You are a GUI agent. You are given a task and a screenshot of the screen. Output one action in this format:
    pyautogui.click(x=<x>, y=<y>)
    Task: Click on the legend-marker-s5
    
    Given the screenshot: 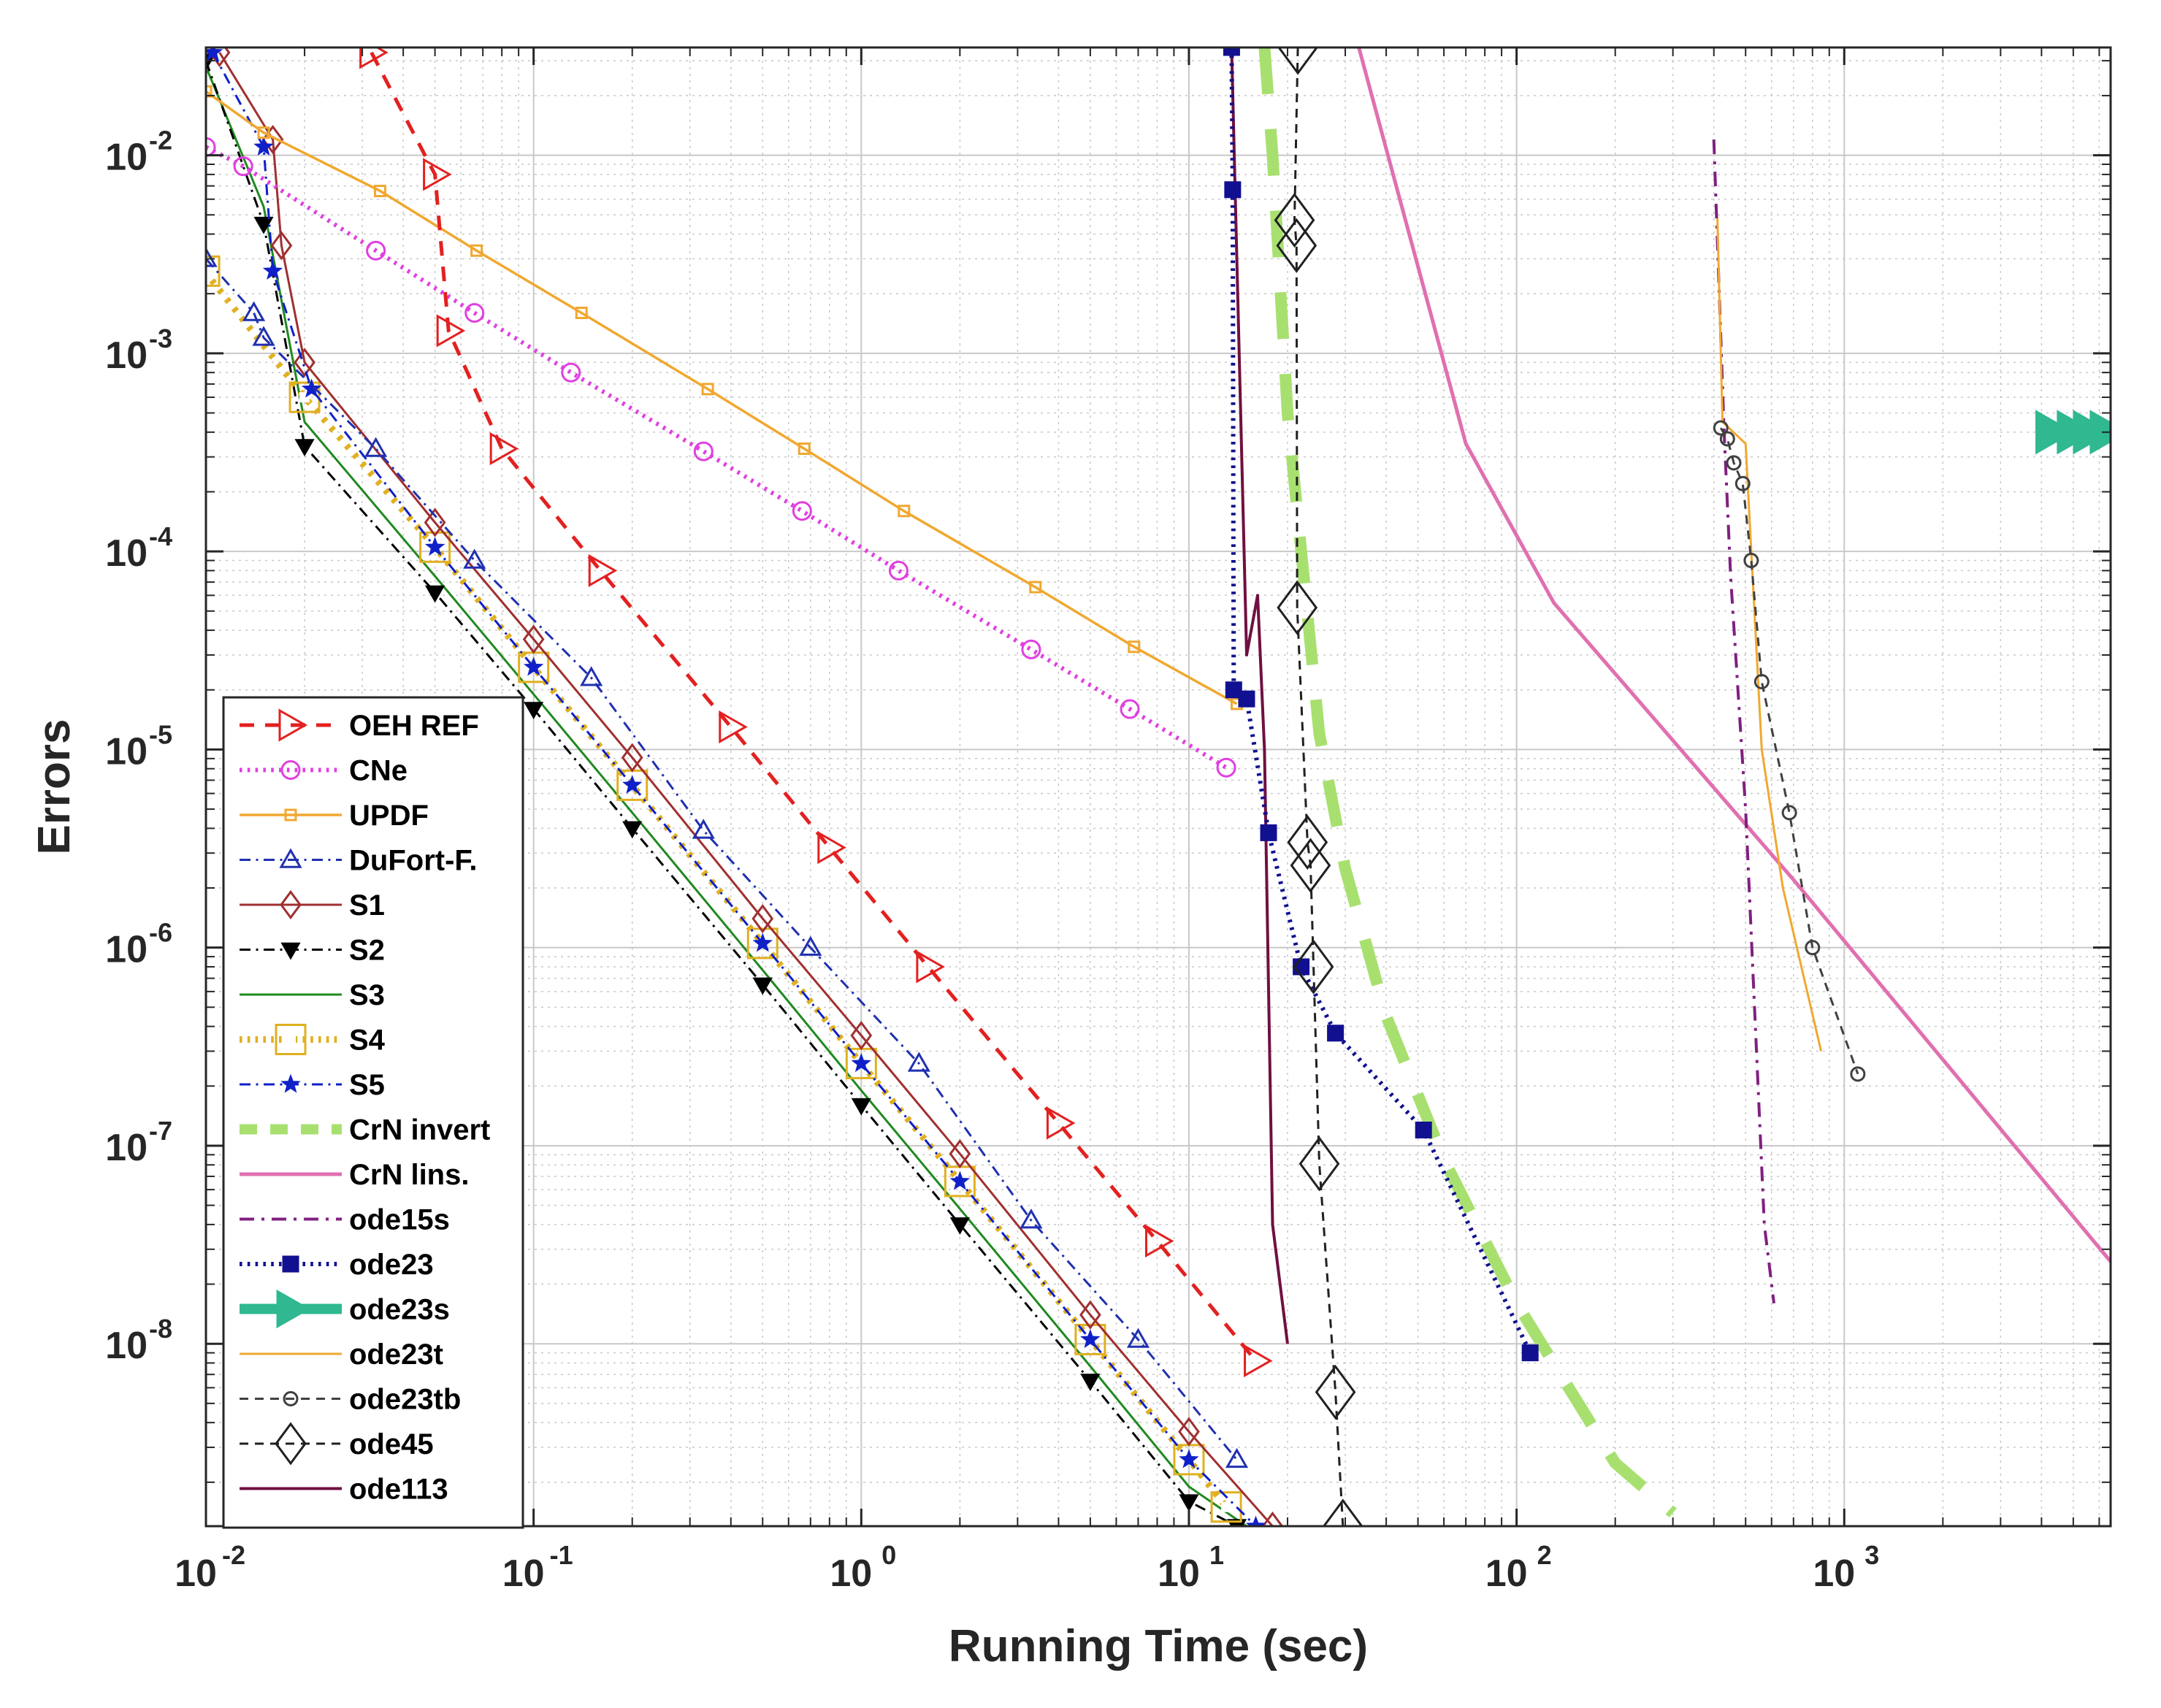 What is the action you would take?
    pyautogui.click(x=290, y=1083)
    